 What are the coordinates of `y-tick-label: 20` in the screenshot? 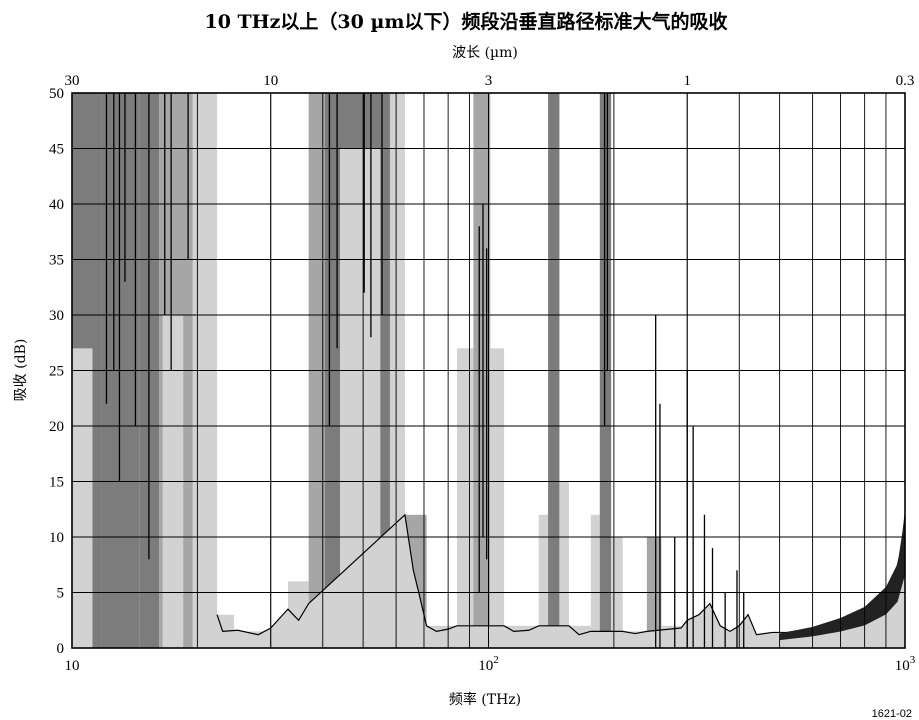 It's located at (56, 427).